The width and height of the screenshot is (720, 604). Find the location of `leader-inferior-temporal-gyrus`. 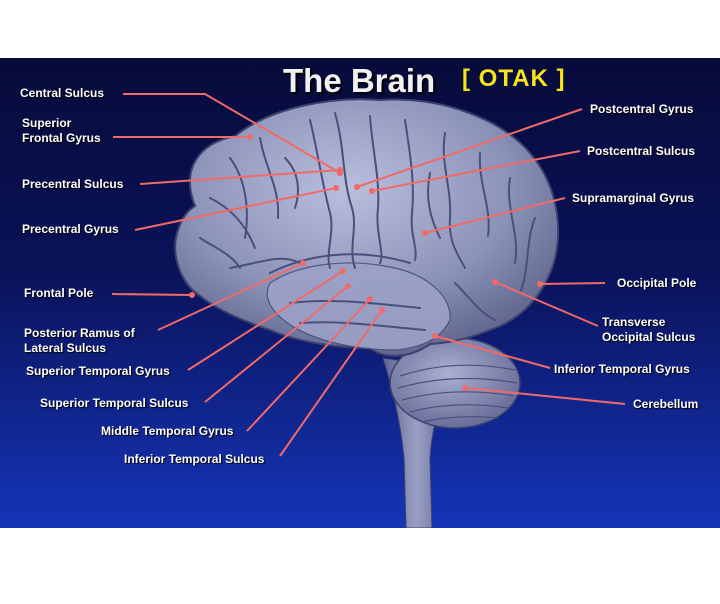

leader-inferior-temporal-gyrus is located at coordinates (492, 352).